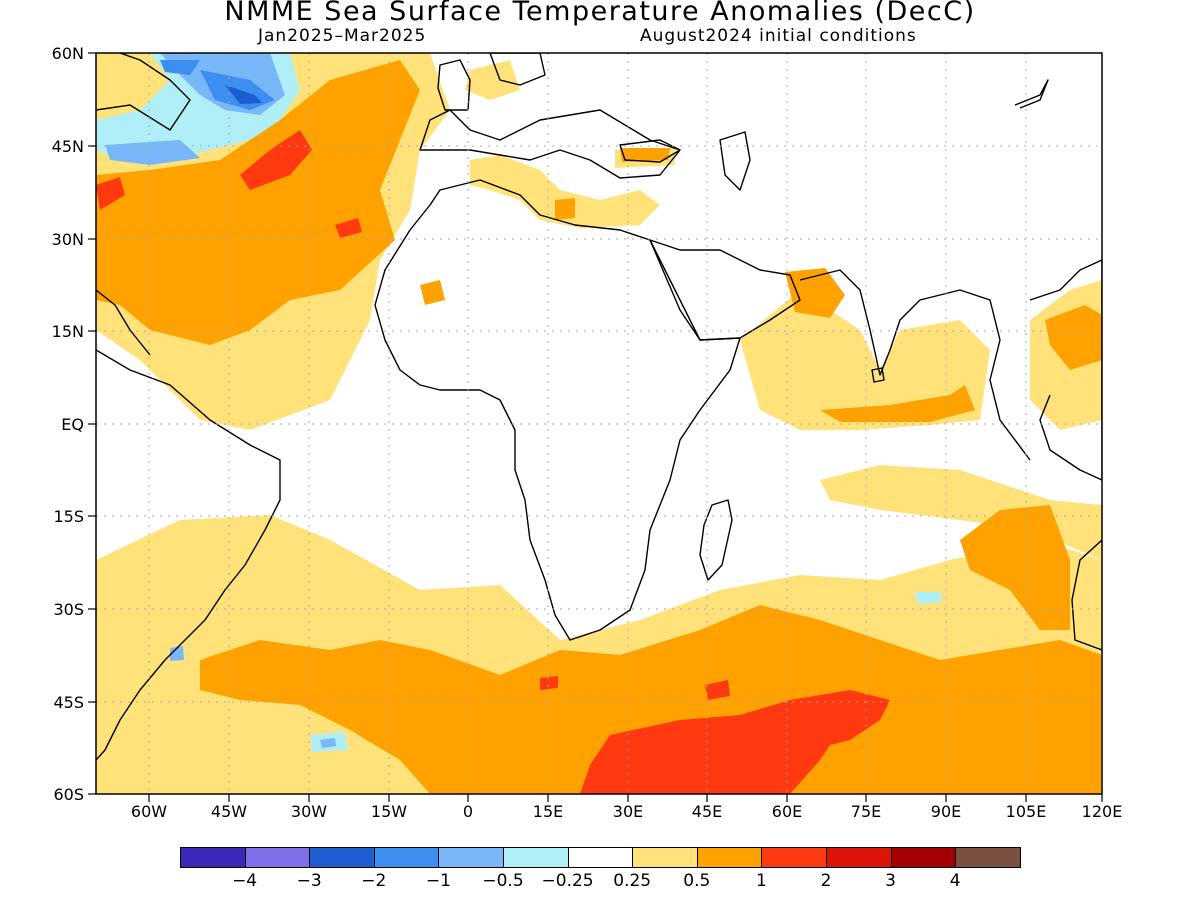 This screenshot has width=1200, height=900. I want to click on initial-conditions: August2024 initial conditions, so click(778, 36).